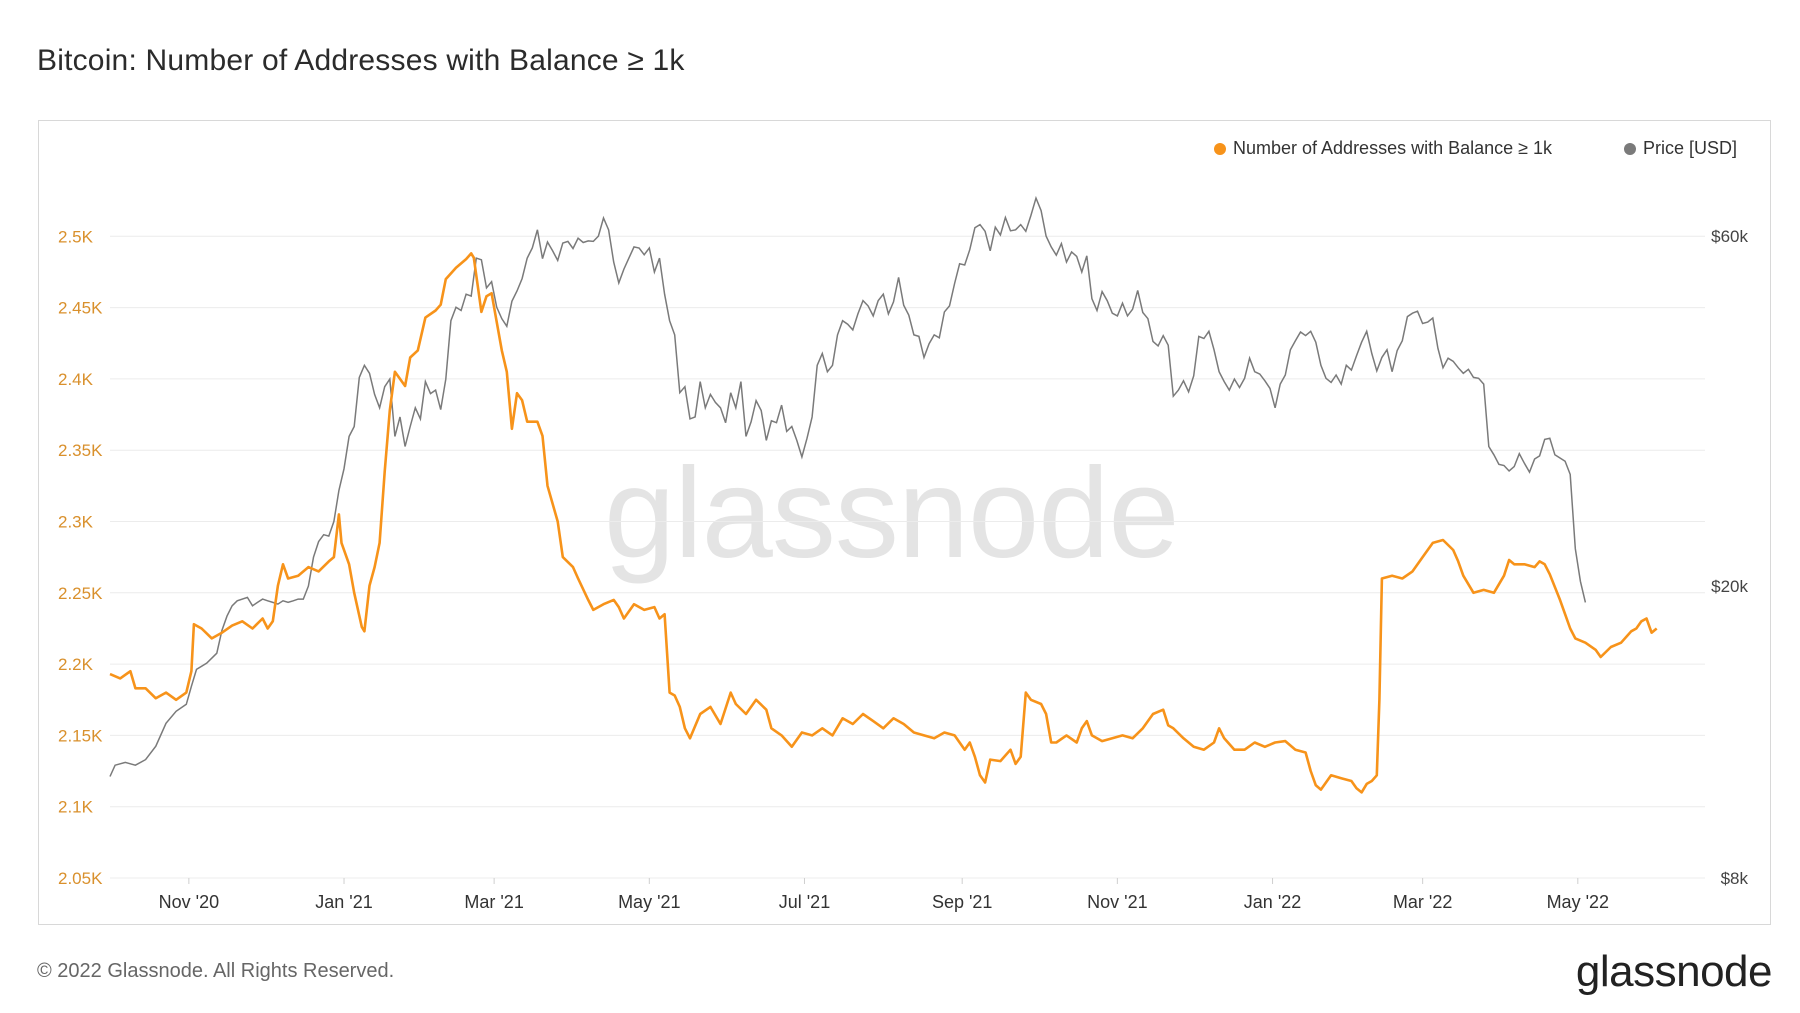 The width and height of the screenshot is (1800, 1013). I want to click on x-tick-label: Nov '21, so click(1117, 902).